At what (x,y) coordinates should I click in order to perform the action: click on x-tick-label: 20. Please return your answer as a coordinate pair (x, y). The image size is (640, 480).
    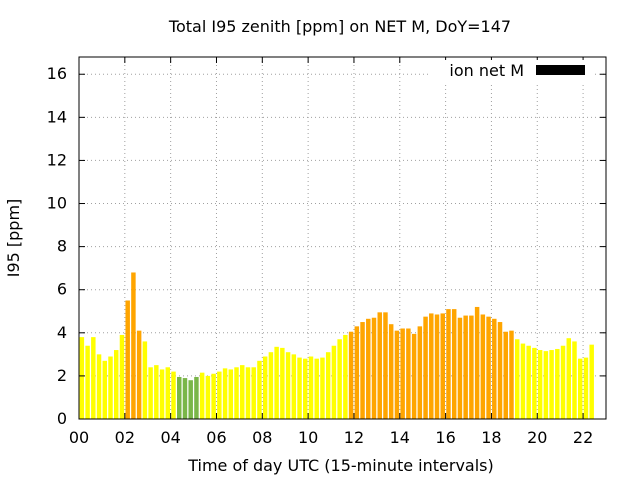
    Looking at the image, I should click on (537, 437).